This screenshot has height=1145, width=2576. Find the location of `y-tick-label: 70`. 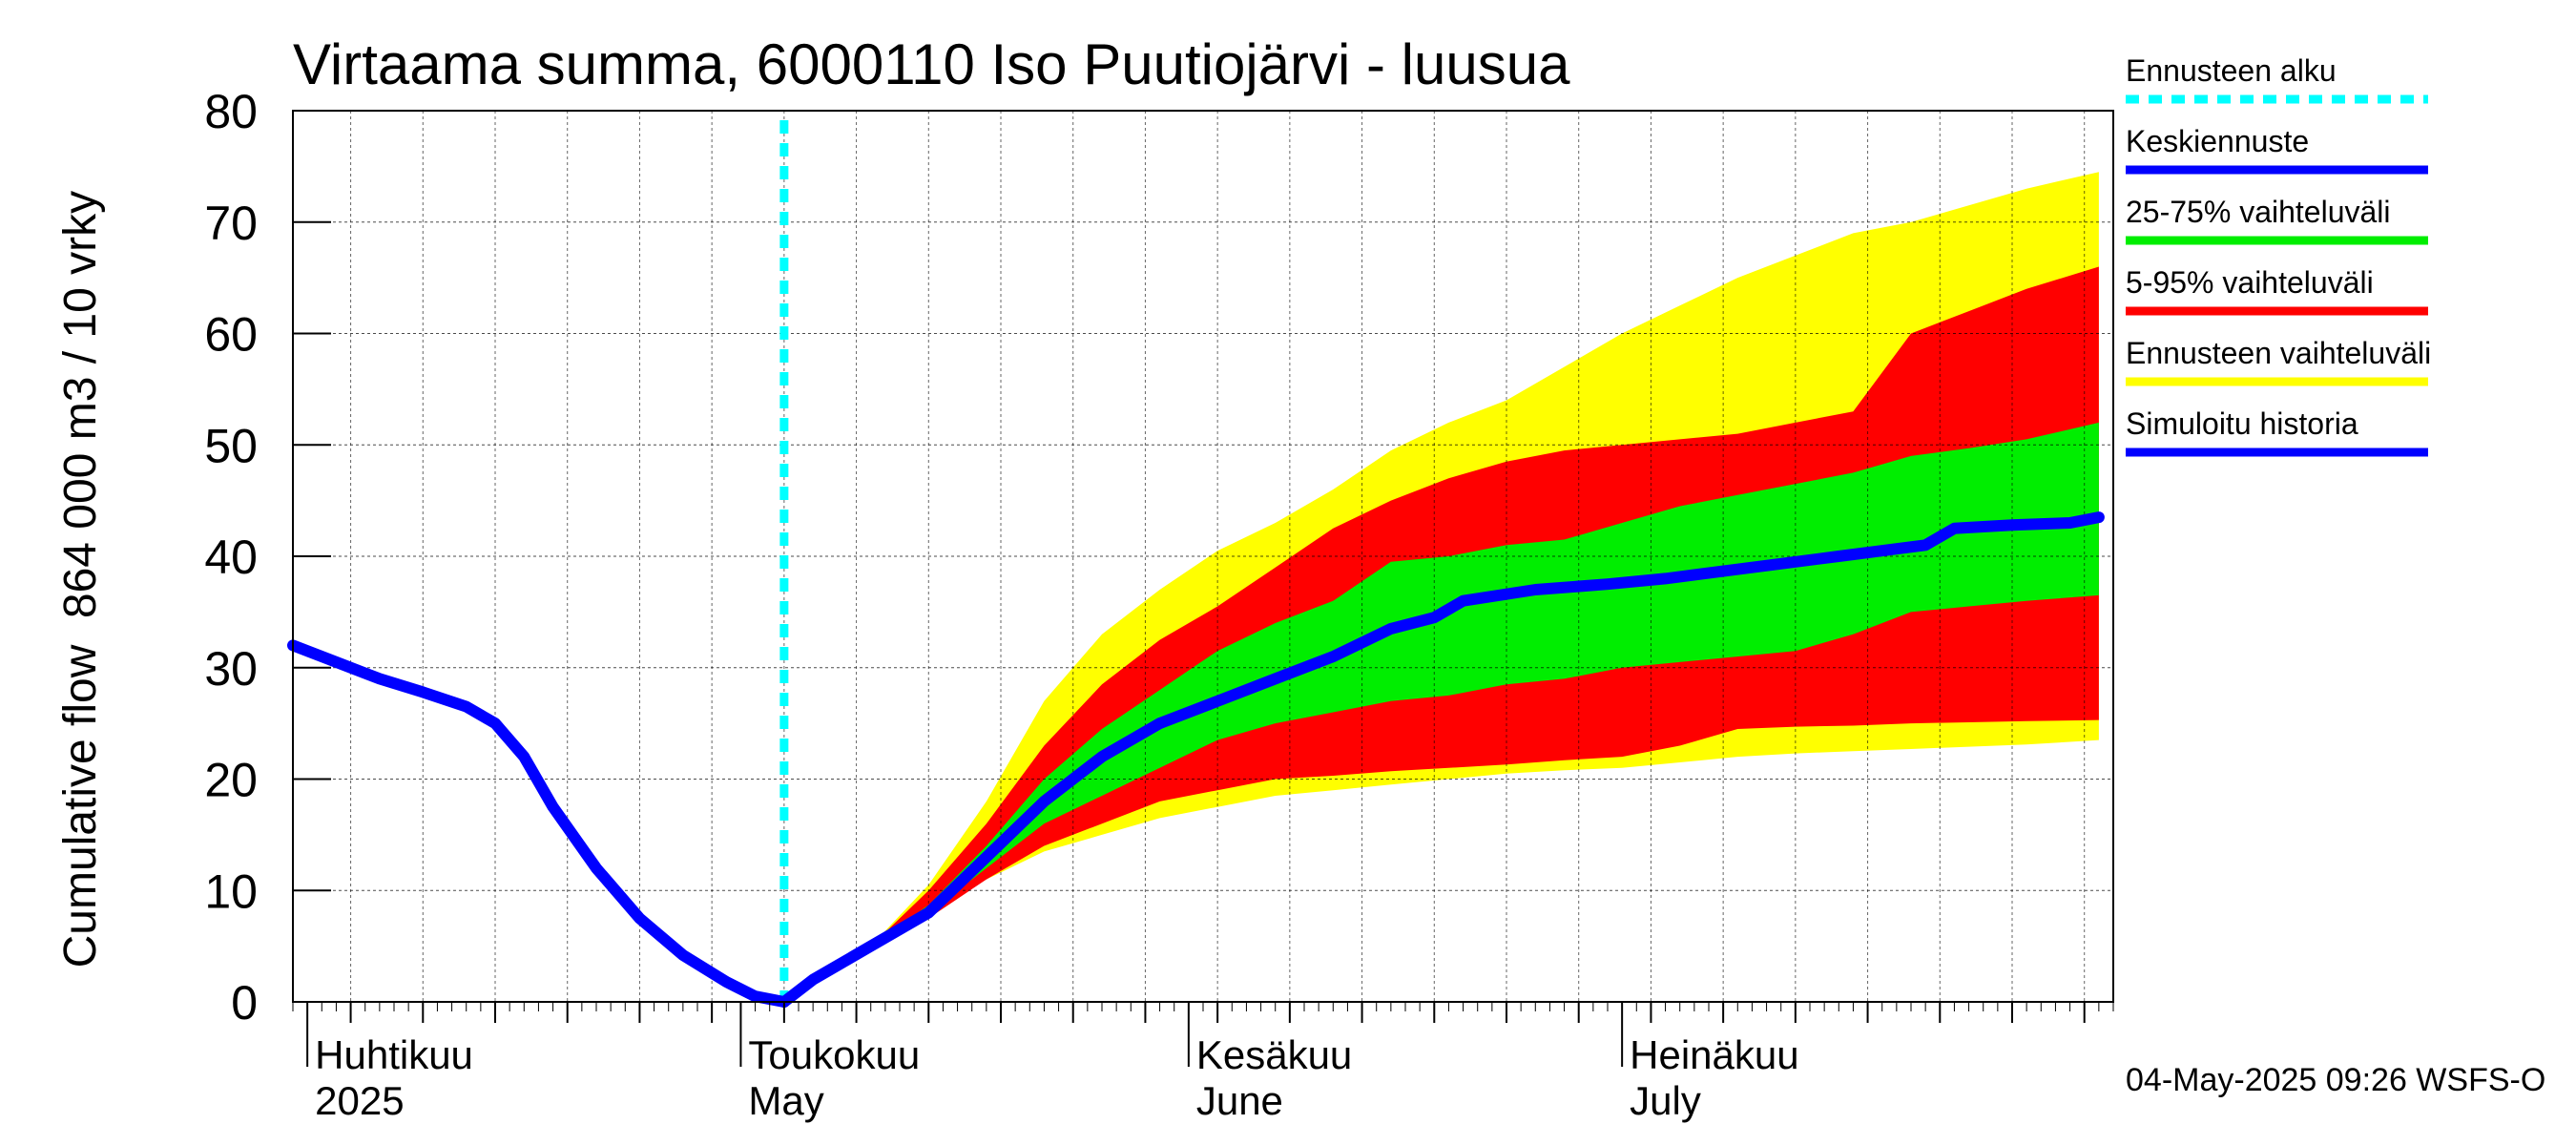

y-tick-label: 70 is located at coordinates (231, 224).